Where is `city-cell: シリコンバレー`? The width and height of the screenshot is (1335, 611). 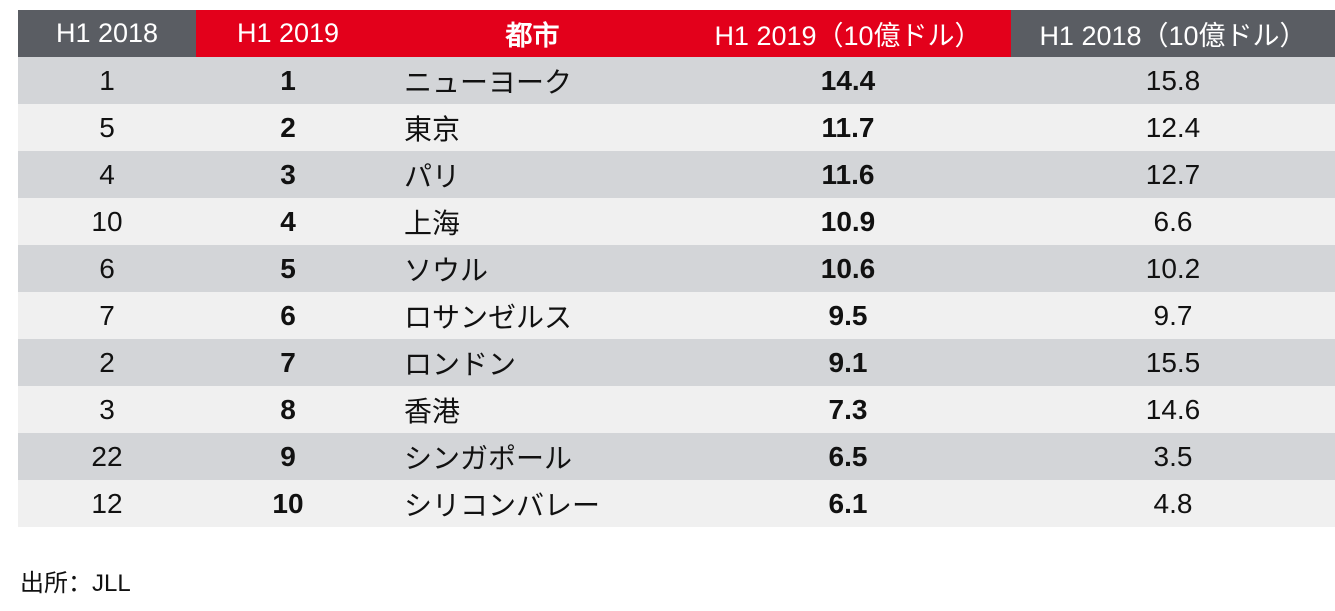
city-cell: シリコンバレー is located at coordinates (502, 505).